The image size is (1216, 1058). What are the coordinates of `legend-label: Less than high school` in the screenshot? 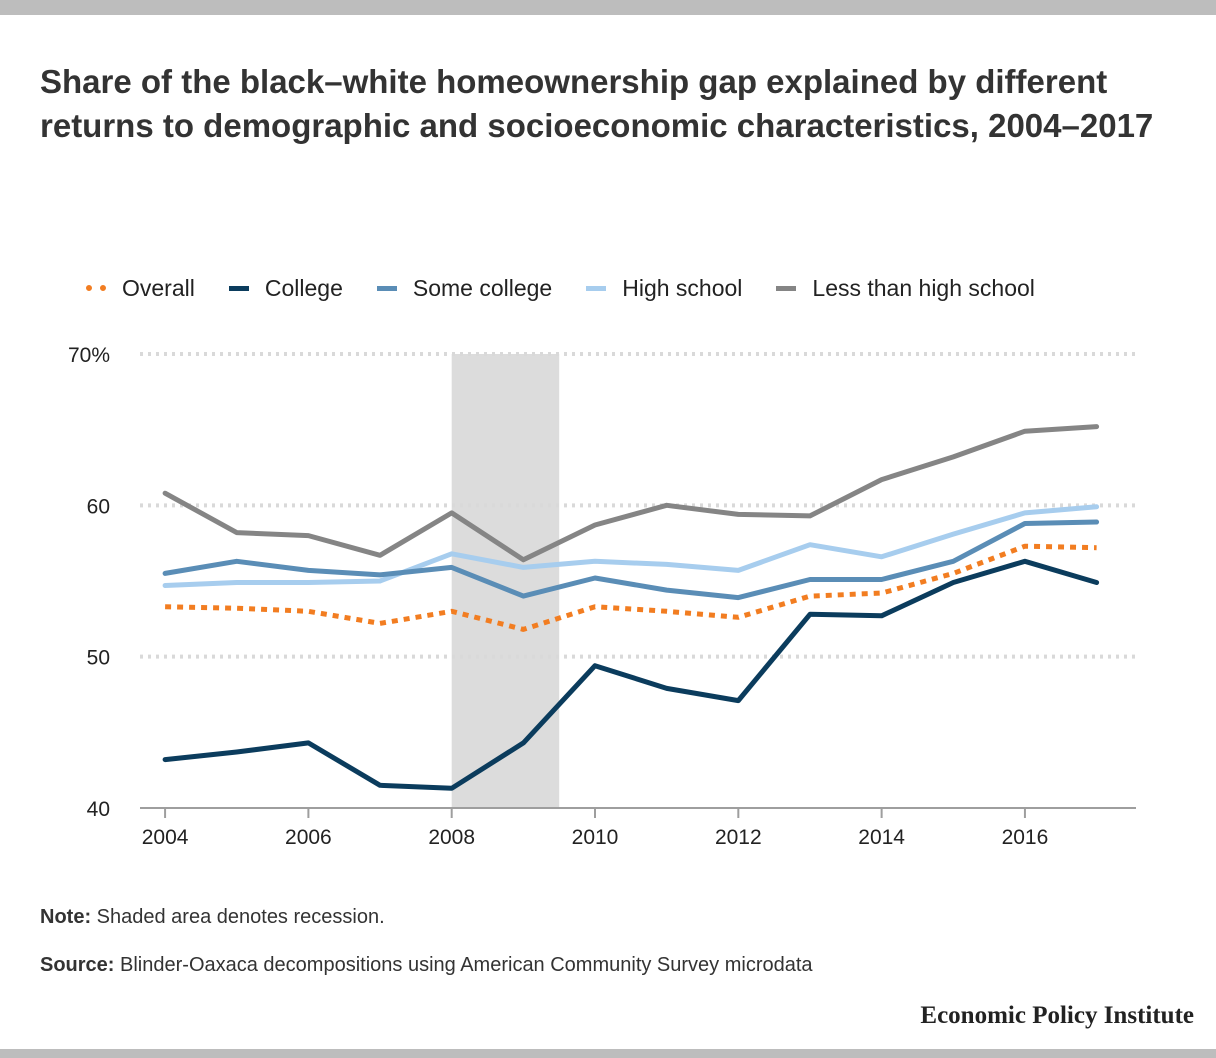 It's located at (923, 287).